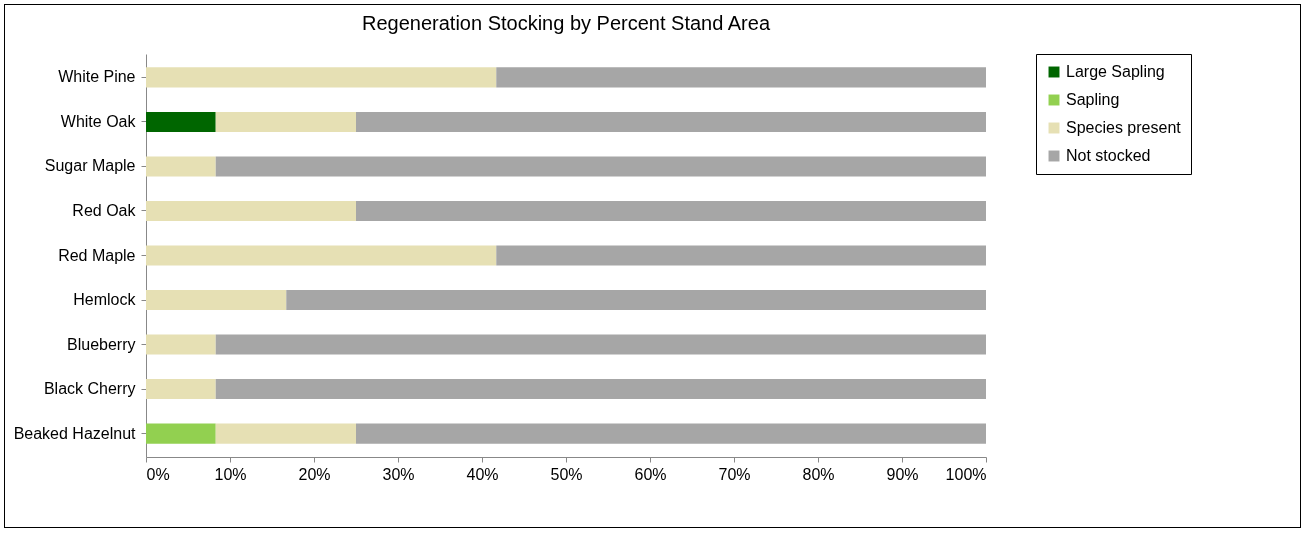 This screenshot has width=1307, height=534. I want to click on x-tick-label: 50%, so click(566, 474).